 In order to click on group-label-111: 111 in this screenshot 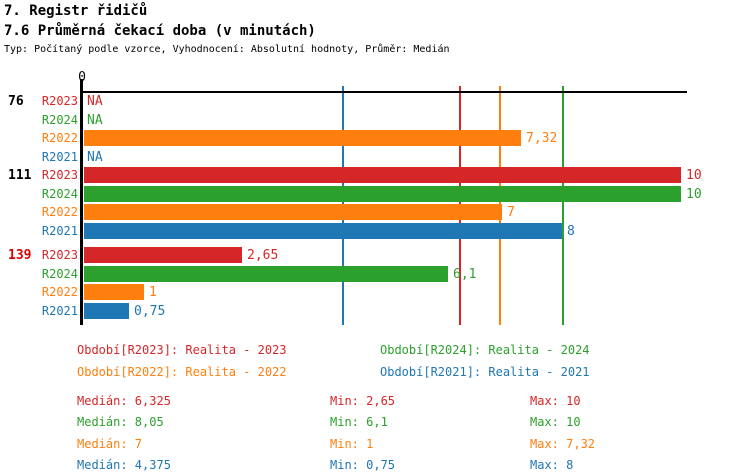, I will do `click(20, 175)`.